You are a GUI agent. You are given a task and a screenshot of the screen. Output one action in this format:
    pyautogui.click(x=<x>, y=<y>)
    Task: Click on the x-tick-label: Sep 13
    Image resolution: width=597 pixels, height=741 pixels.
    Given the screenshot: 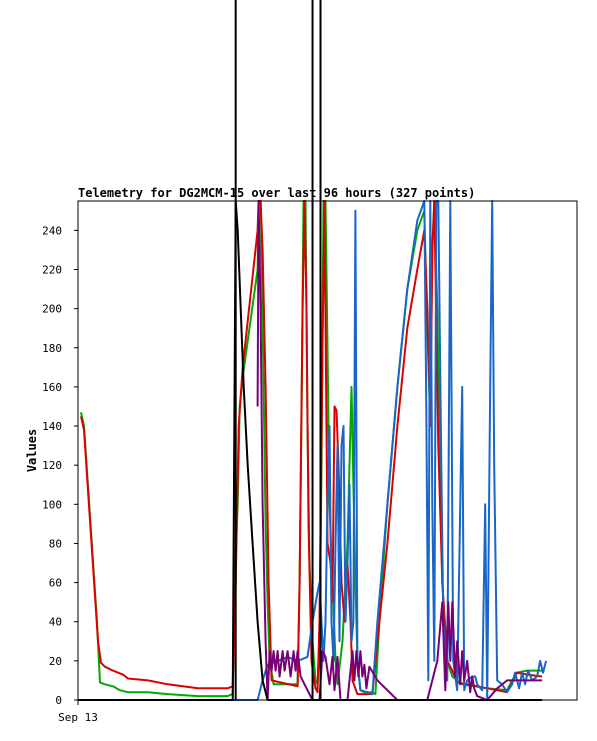 What is the action you would take?
    pyautogui.click(x=78, y=717)
    